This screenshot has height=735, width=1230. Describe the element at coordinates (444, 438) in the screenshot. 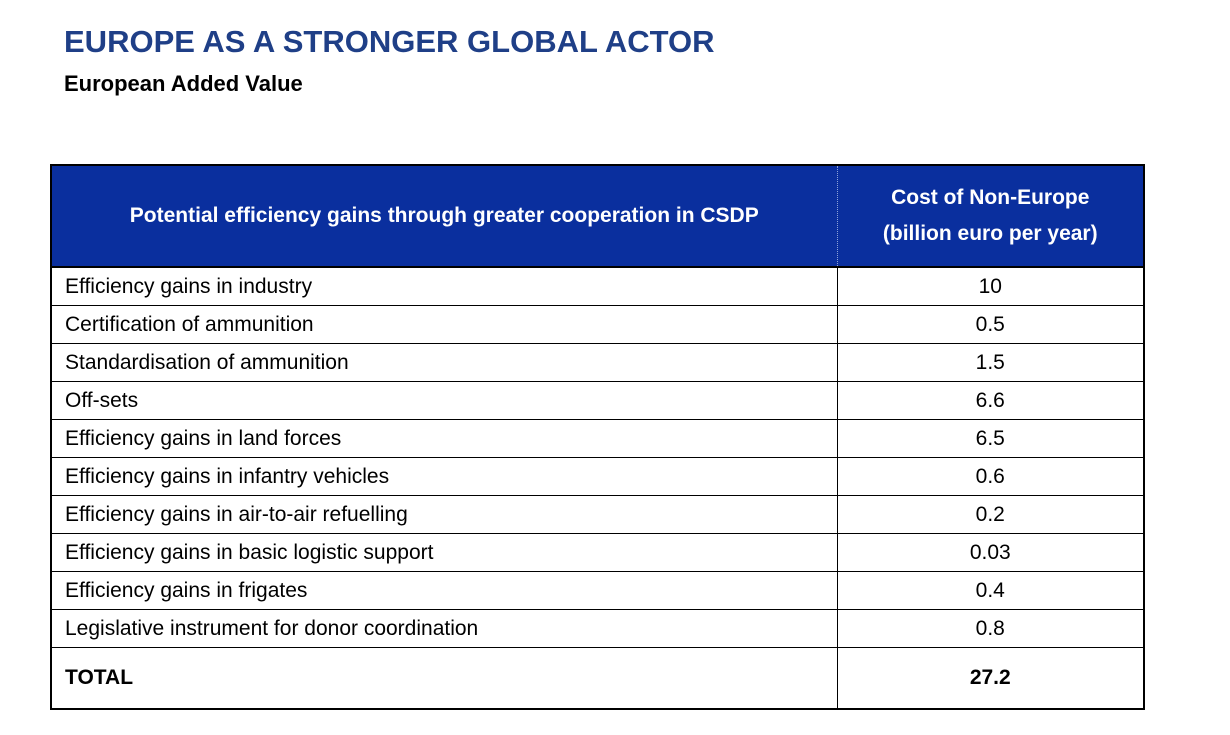

I see `row-label: Efficiency gains in land forces` at that location.